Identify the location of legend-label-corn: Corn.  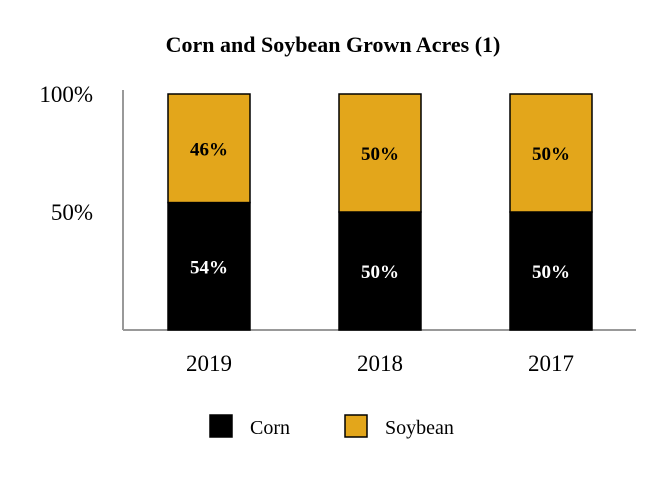
(270, 428).